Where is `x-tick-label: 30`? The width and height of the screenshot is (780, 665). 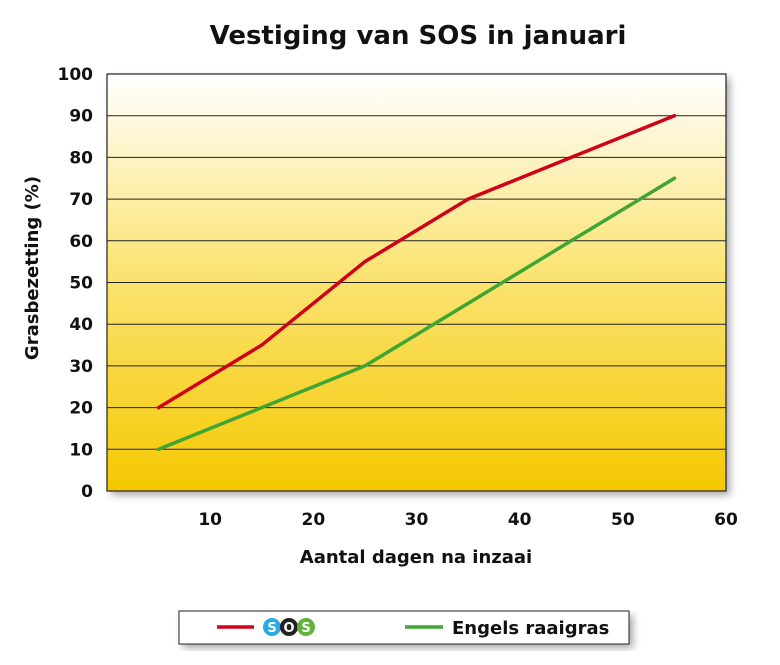 x-tick-label: 30 is located at coordinates (417, 520).